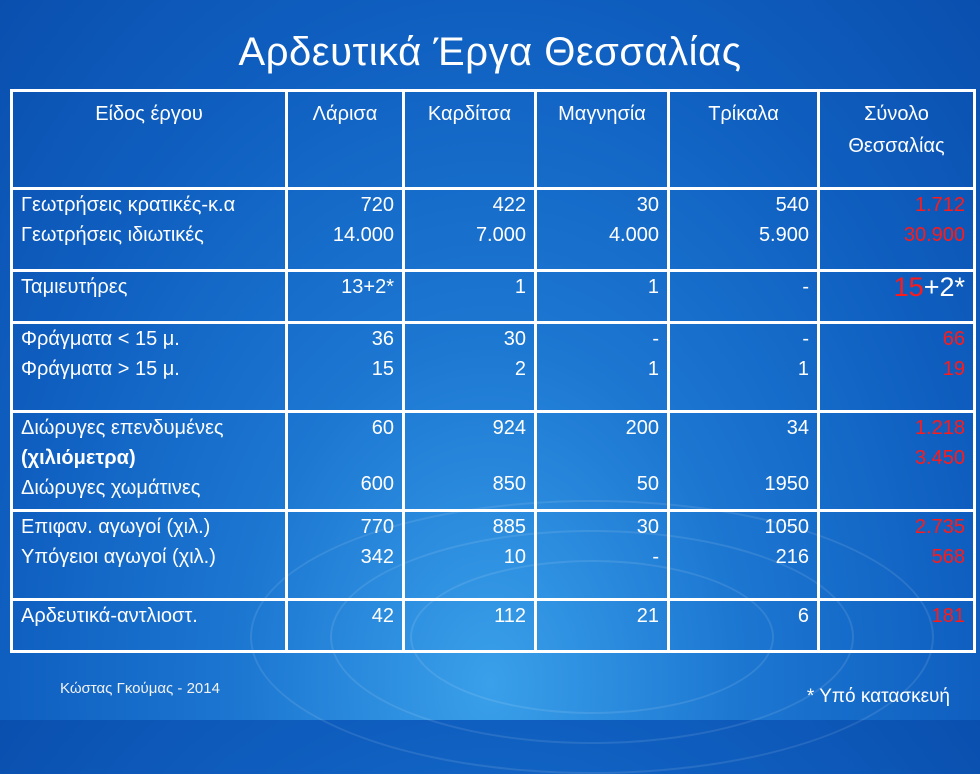 The width and height of the screenshot is (980, 774). I want to click on cell-larisa: 42, so click(345, 625).